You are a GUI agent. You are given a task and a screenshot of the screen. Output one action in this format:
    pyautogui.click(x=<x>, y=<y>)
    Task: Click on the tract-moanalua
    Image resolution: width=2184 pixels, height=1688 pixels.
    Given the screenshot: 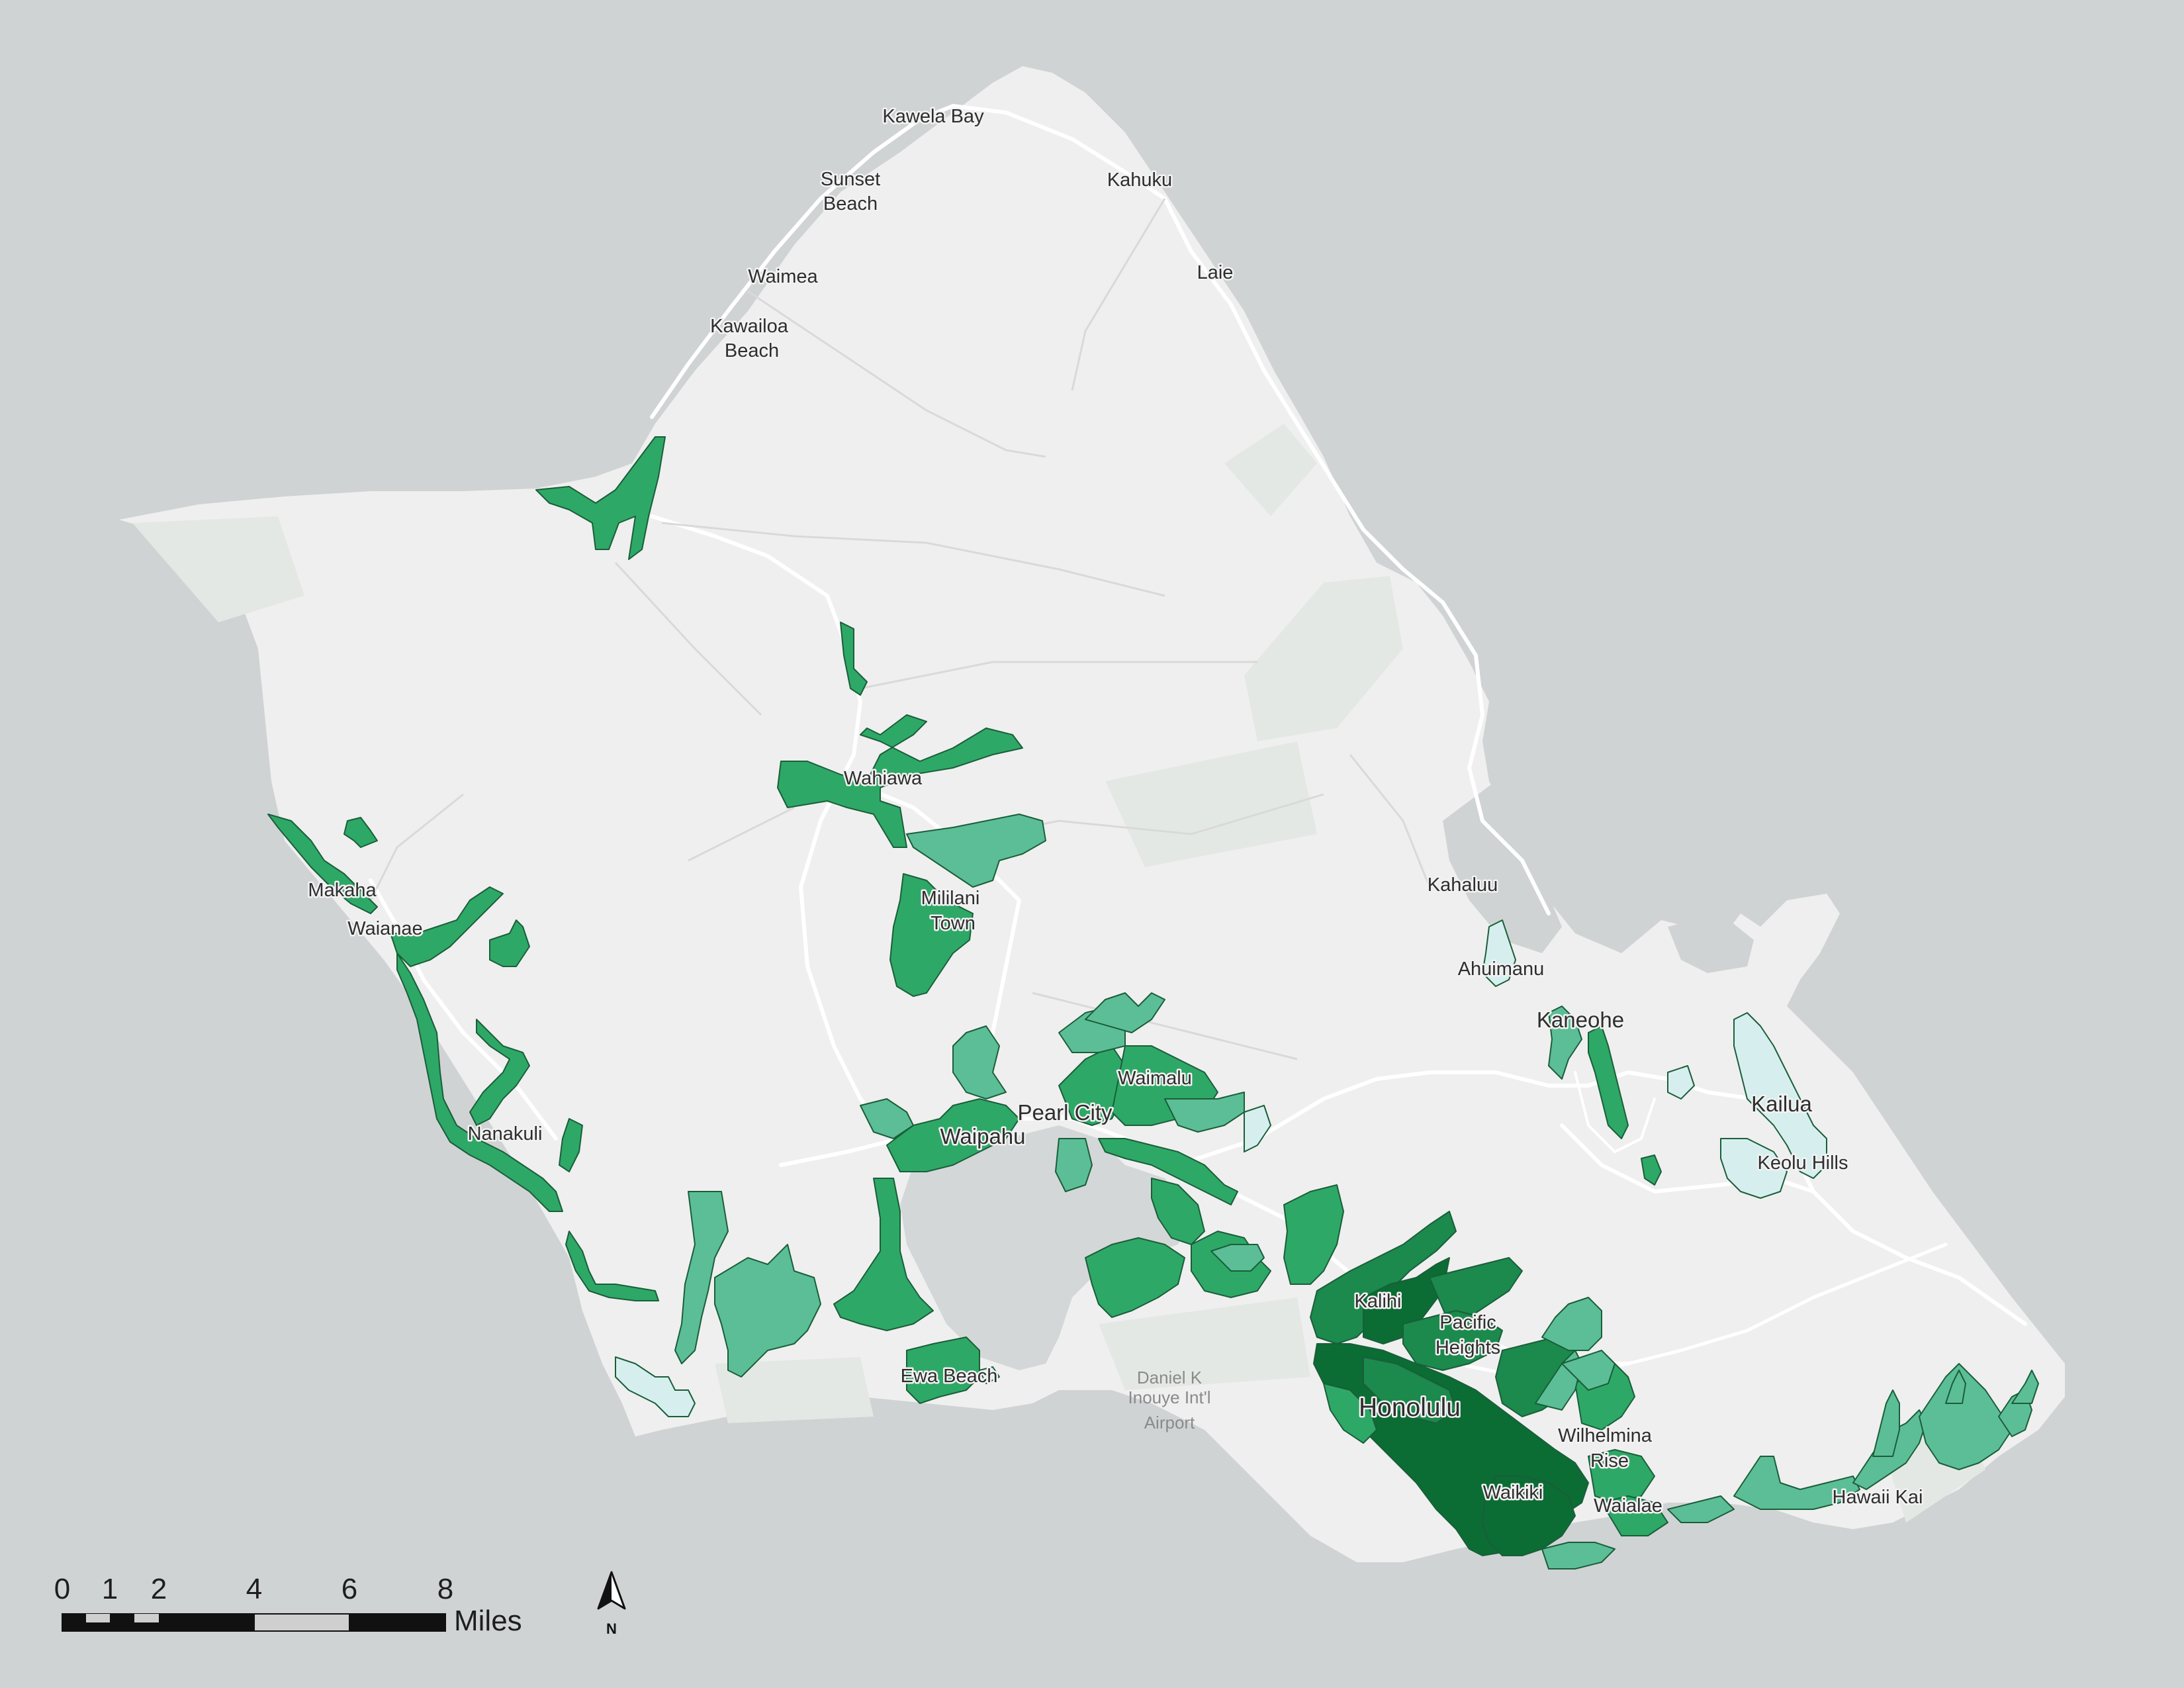 What is the action you would take?
    pyautogui.click(x=1314, y=1234)
    